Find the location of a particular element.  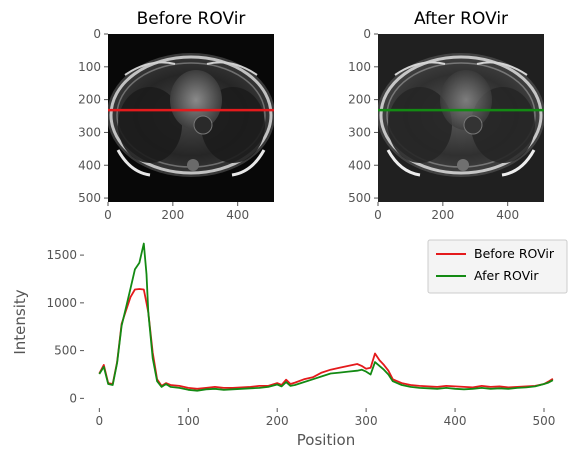

x-axis-label: Position is located at coordinates (326, 440).